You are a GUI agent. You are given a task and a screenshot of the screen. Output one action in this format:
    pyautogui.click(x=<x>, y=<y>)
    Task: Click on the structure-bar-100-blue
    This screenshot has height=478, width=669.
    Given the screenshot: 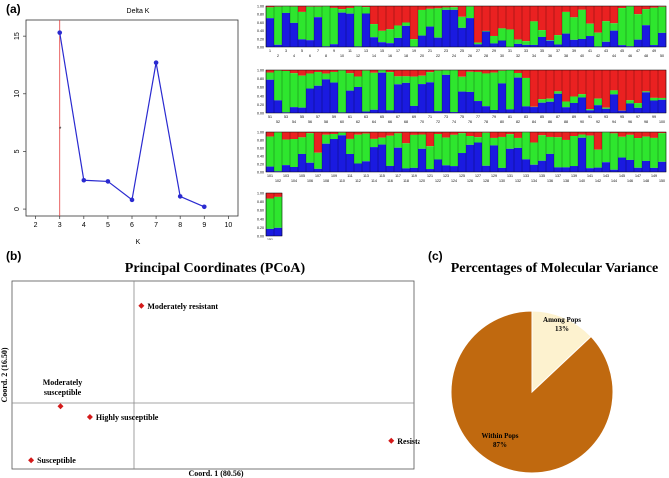 What is the action you would take?
    pyautogui.click(x=662, y=106)
    